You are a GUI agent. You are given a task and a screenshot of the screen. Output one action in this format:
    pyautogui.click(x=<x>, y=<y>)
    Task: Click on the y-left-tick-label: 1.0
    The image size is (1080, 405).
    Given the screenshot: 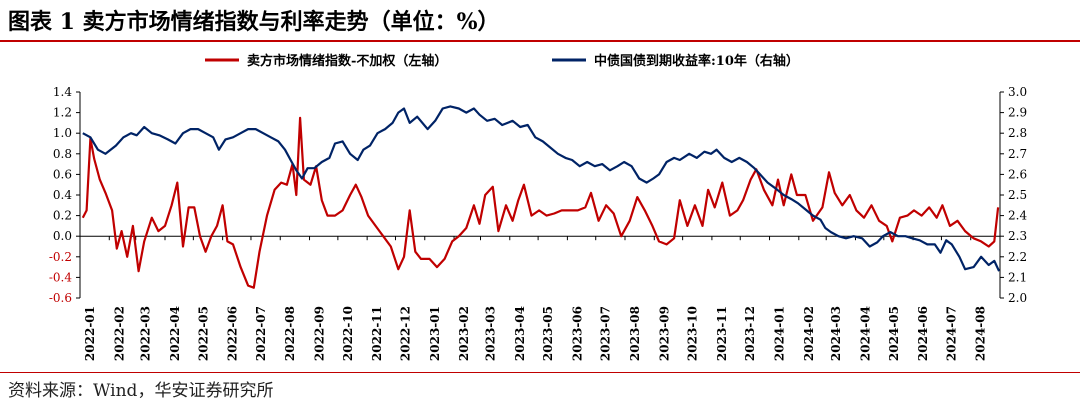 What is the action you would take?
    pyautogui.click(x=62, y=133)
    